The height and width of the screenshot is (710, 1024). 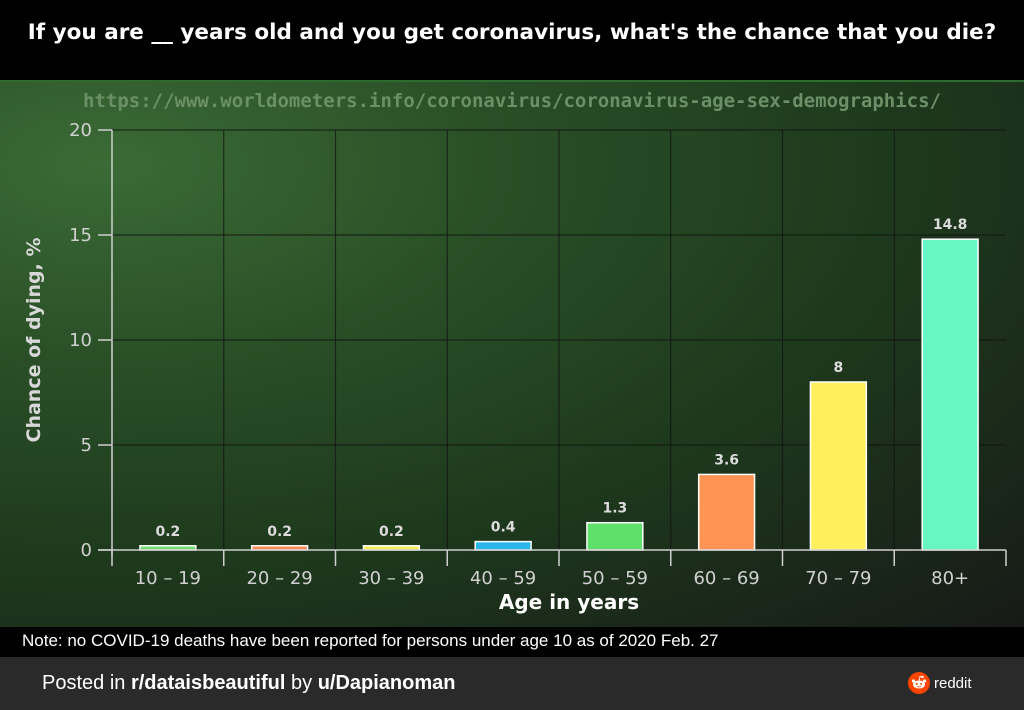 I want to click on bar-value-label: 0.4, so click(x=503, y=528).